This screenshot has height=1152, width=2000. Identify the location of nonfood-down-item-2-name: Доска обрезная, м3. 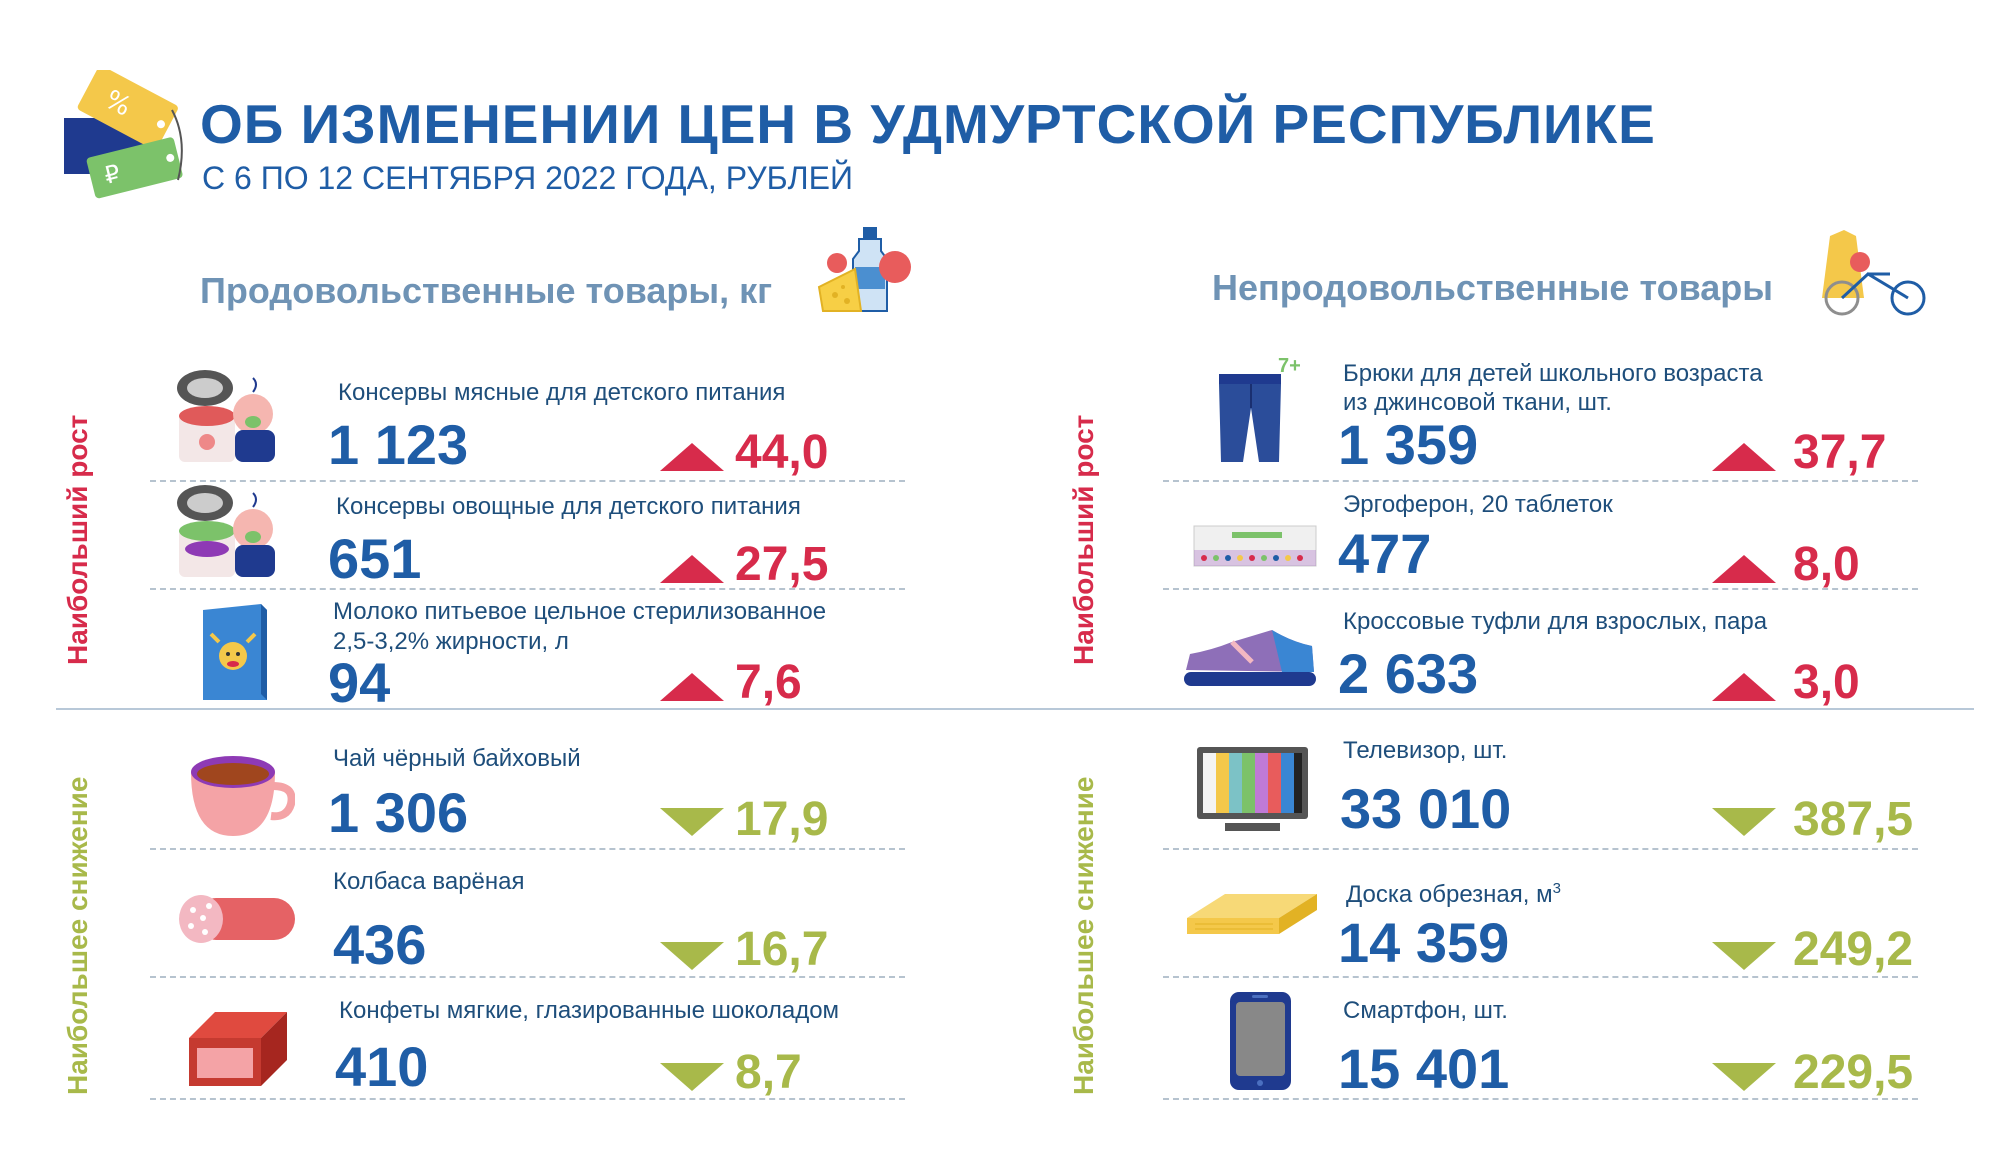
(1453, 892).